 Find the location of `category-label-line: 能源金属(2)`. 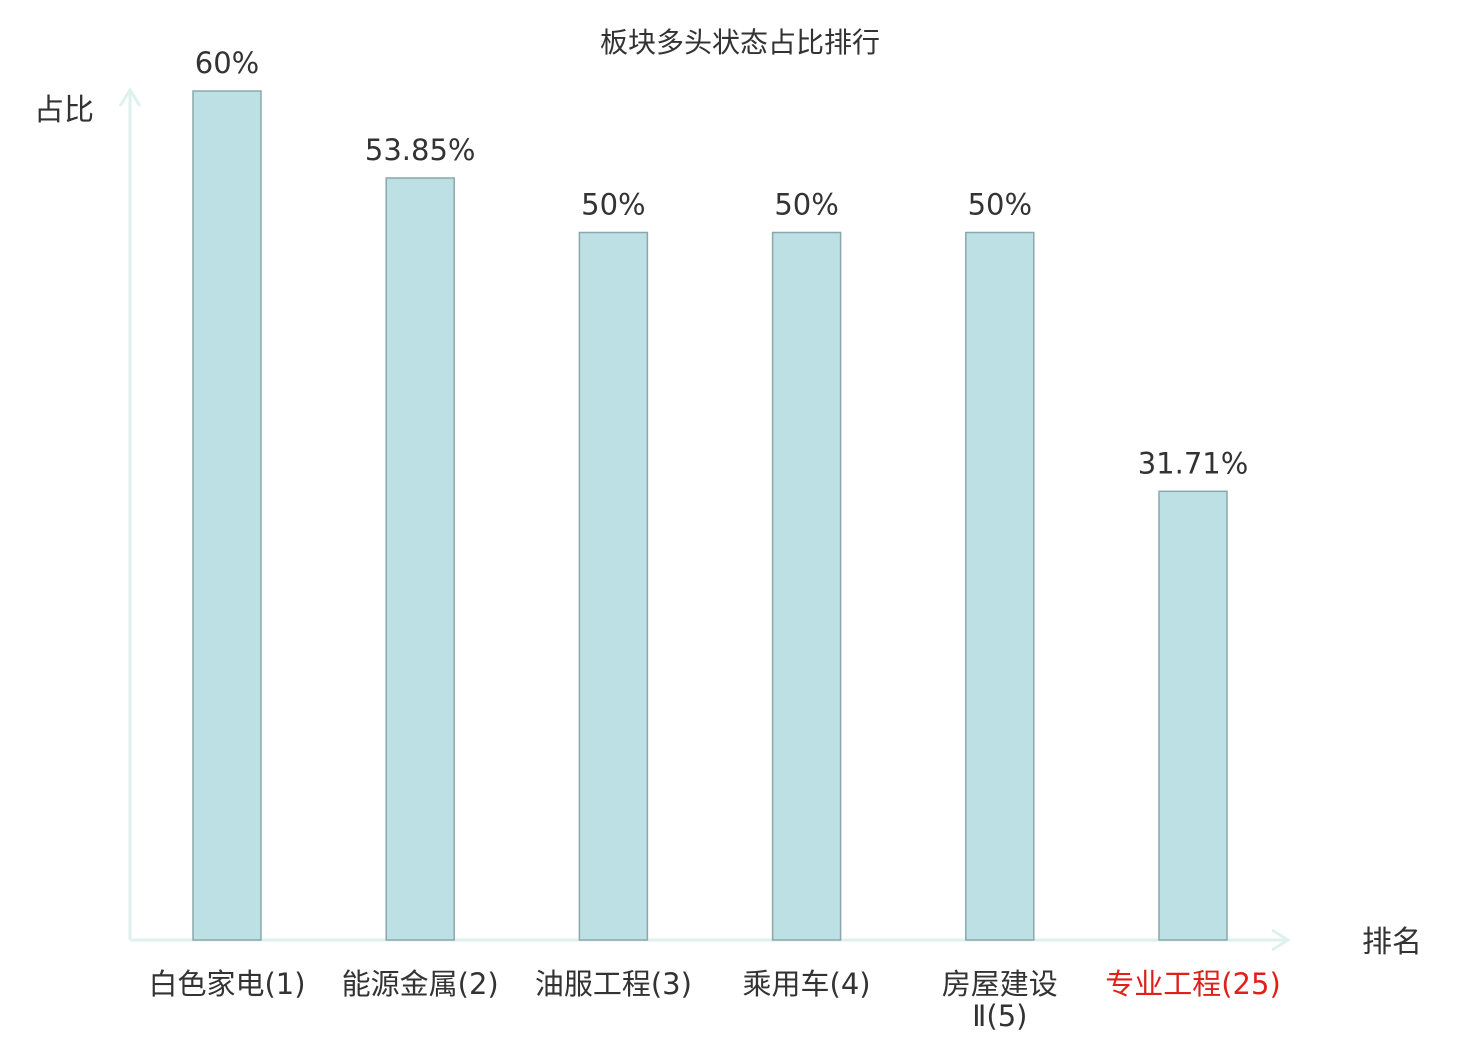

category-label-line: 能源金属(2) is located at coordinates (420, 984).